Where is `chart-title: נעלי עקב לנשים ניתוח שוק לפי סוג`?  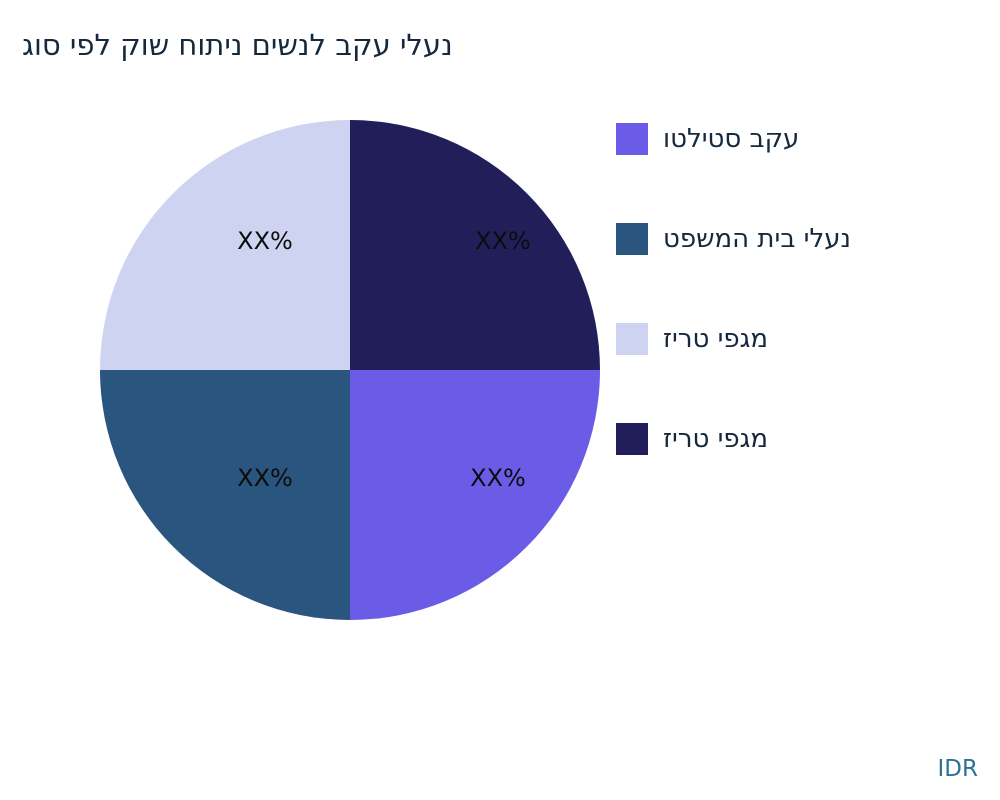 chart-title: נעלי עקב לנשים ניתוח שוק לפי סוג is located at coordinates (237, 45).